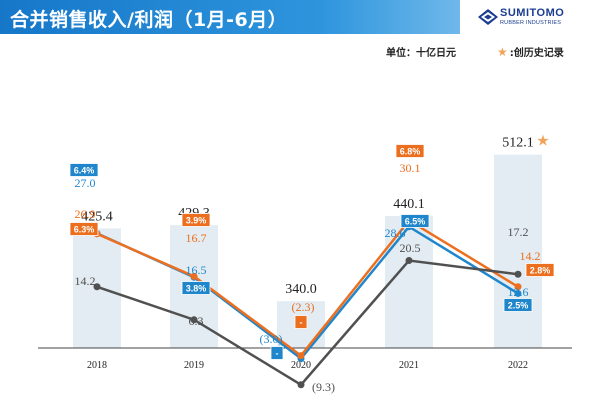 Image resolution: width=604 pixels, height=405 pixels. What do you see at coordinates (271, 339) in the screenshot?
I see `series-value-label: (3.0)` at bounding box center [271, 339].